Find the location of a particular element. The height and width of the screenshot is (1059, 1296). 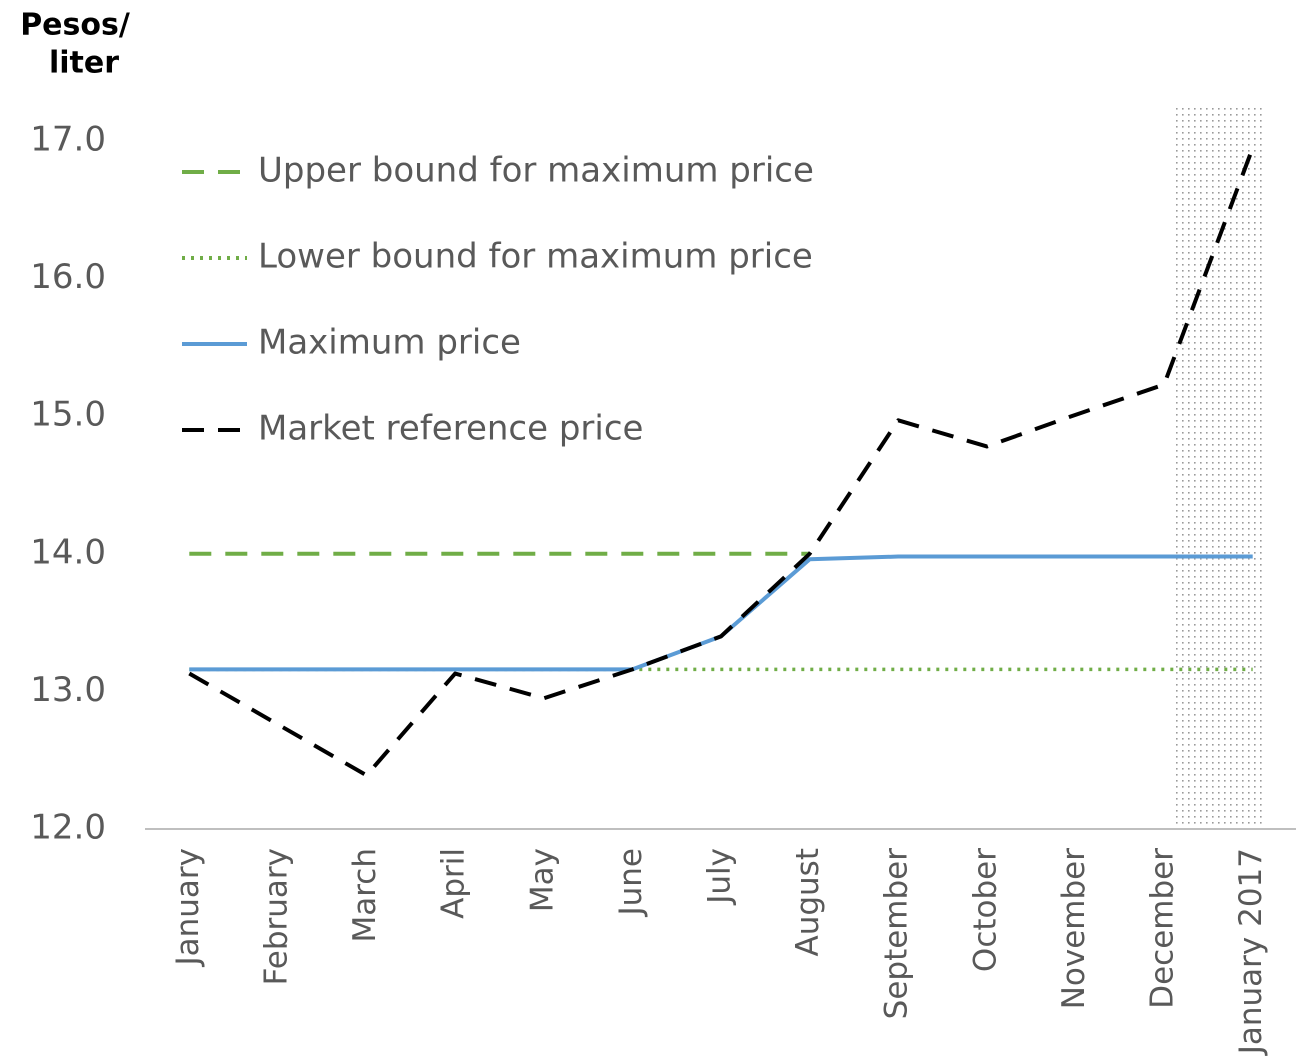

x-tick-label: December is located at coordinates (1163, 928).